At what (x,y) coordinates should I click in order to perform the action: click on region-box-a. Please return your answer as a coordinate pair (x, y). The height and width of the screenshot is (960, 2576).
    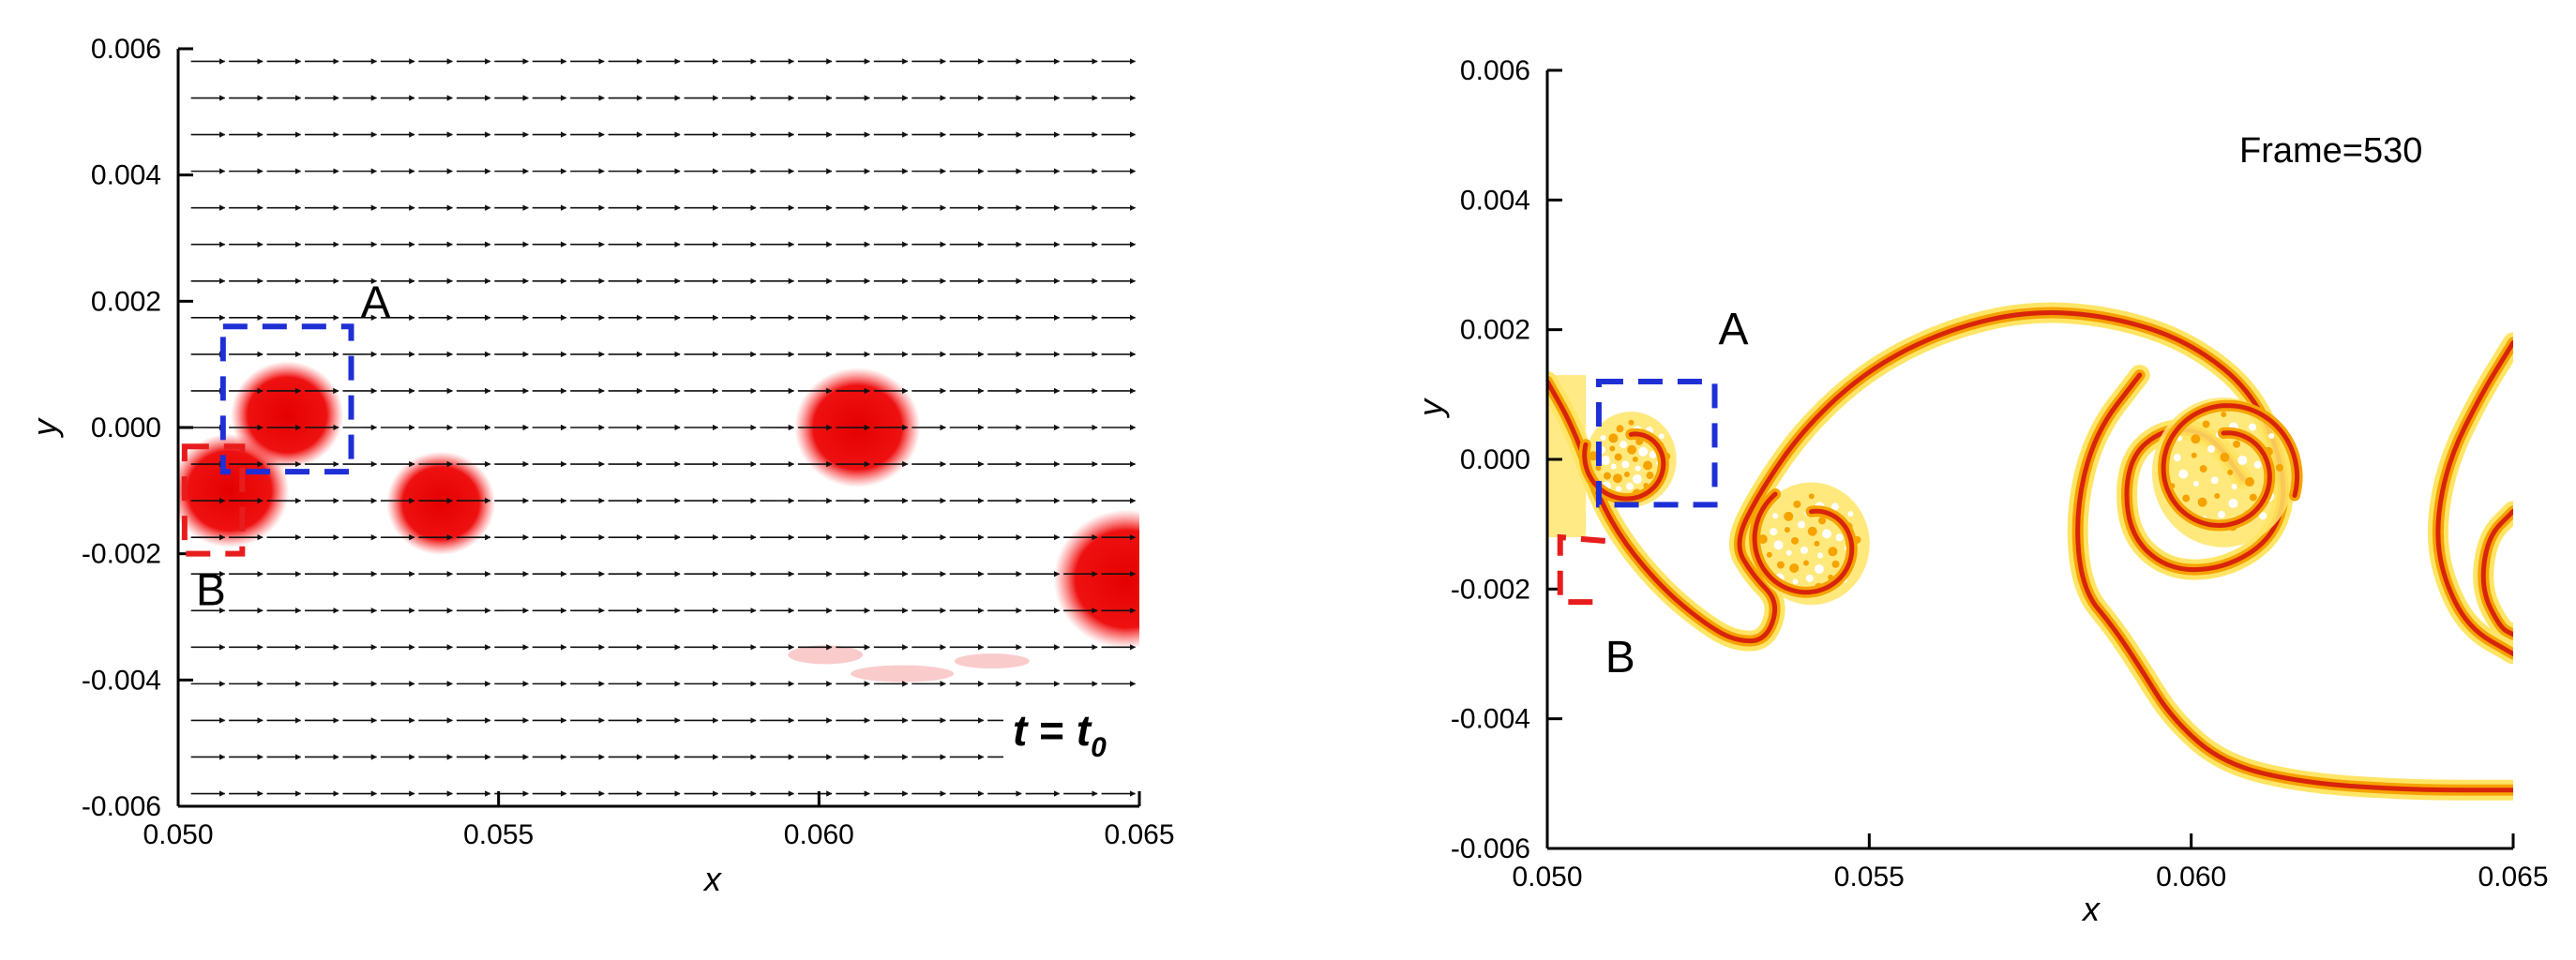
    Looking at the image, I should click on (286, 399).